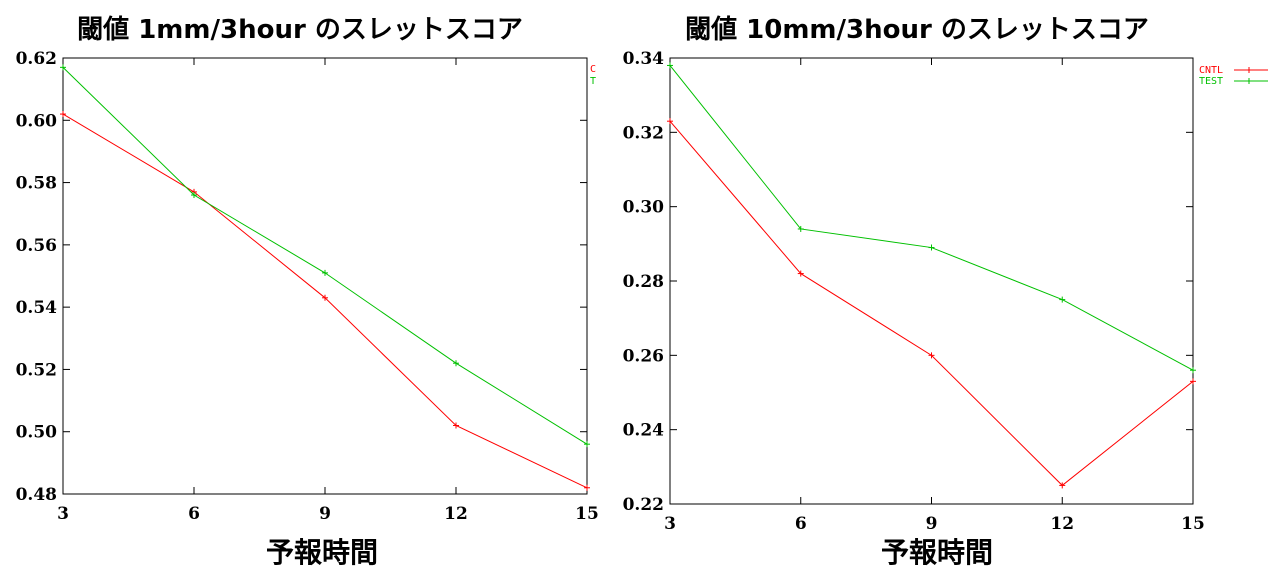 Image resolution: width=1271 pixels, height=571 pixels. I want to click on y-tick-label: 0.32, so click(643, 133).